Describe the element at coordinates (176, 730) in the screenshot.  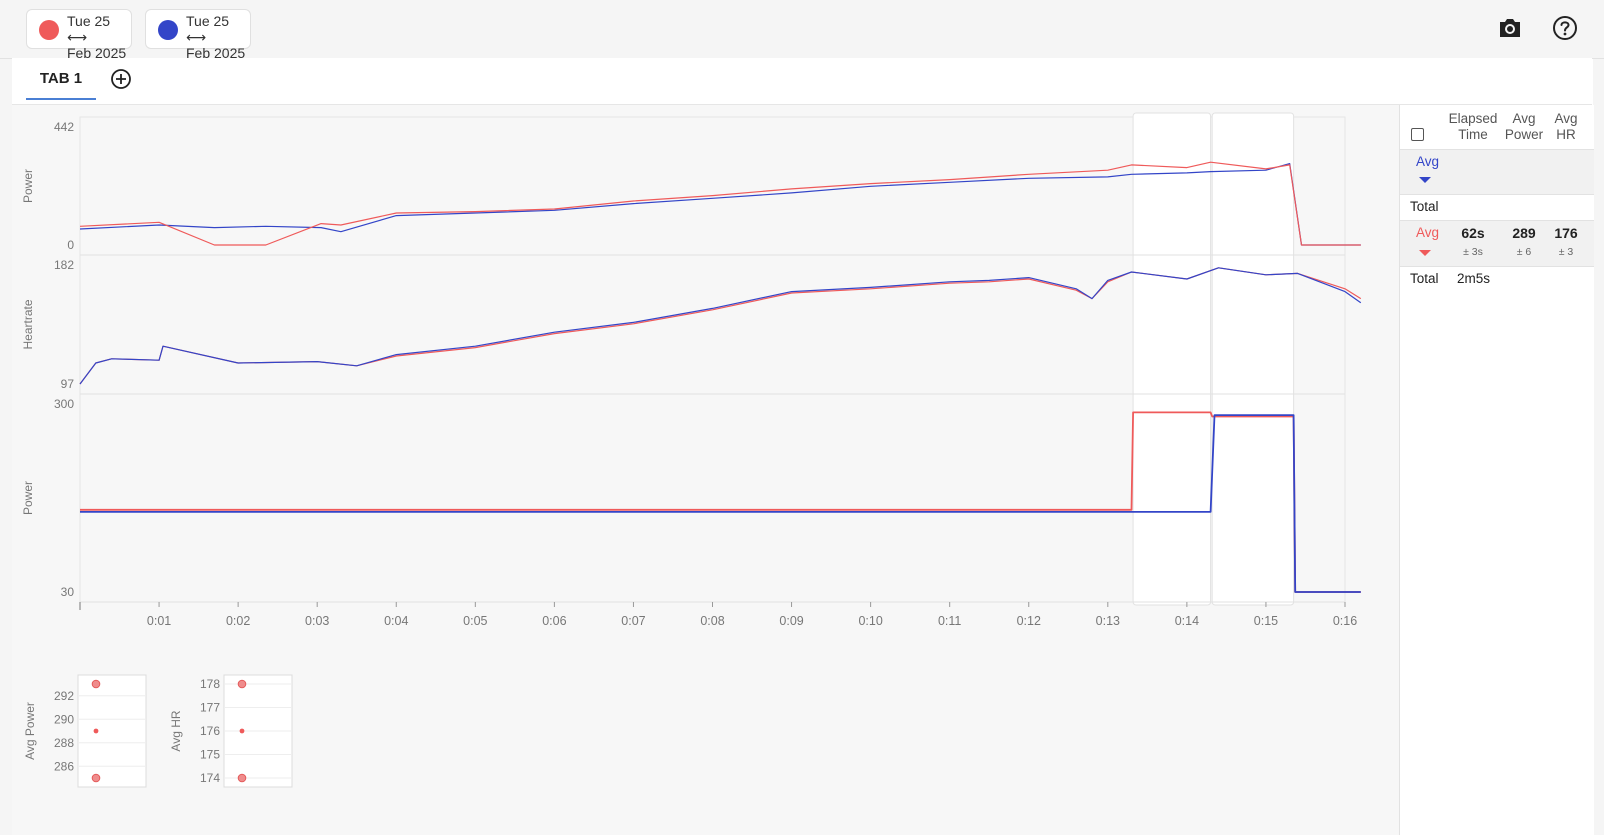
I see `scatter-y-axis-label: Avg HR` at that location.